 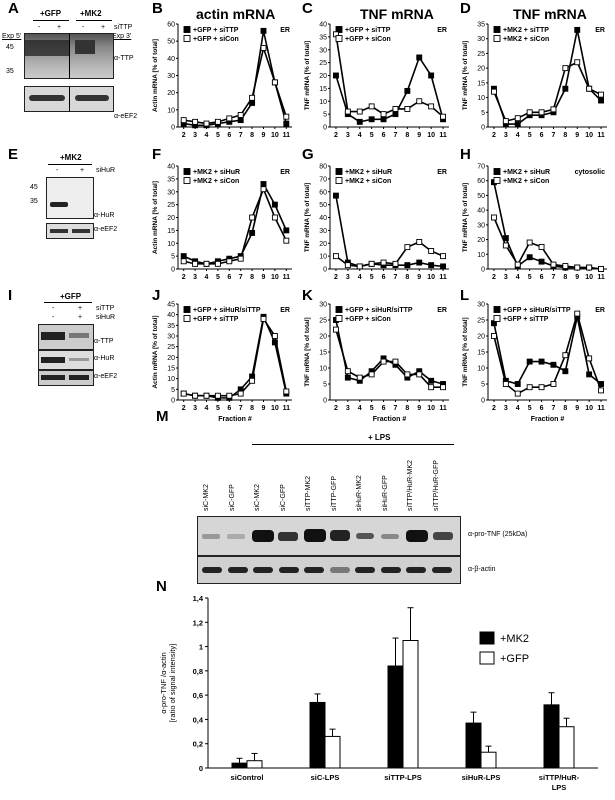 I want to click on a-mw-35: 35, so click(x=10, y=71).